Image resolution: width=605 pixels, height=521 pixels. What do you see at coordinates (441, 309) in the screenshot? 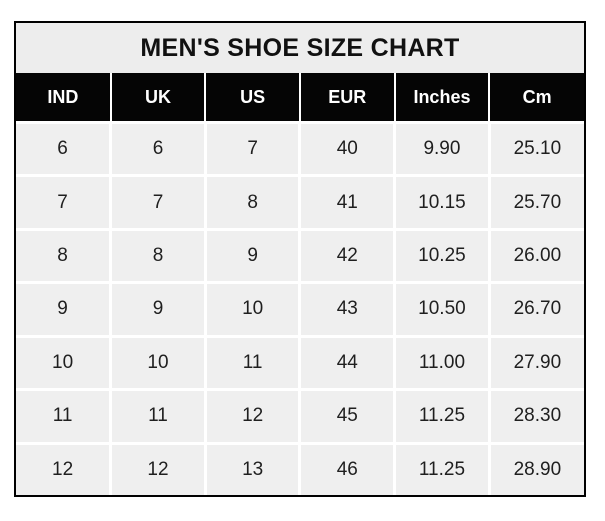
I see `table-cell: 10.50` at bounding box center [441, 309].